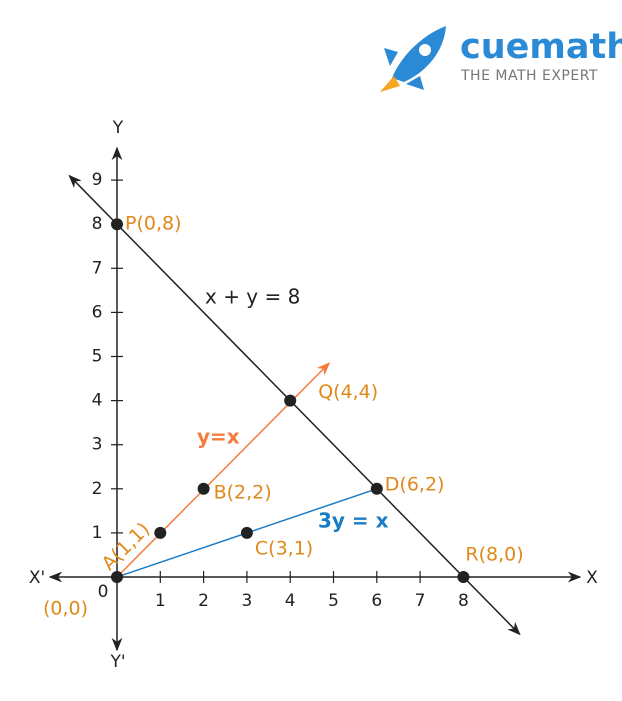  What do you see at coordinates (252, 297) in the screenshot?
I see `line-label: x + y = 8` at bounding box center [252, 297].